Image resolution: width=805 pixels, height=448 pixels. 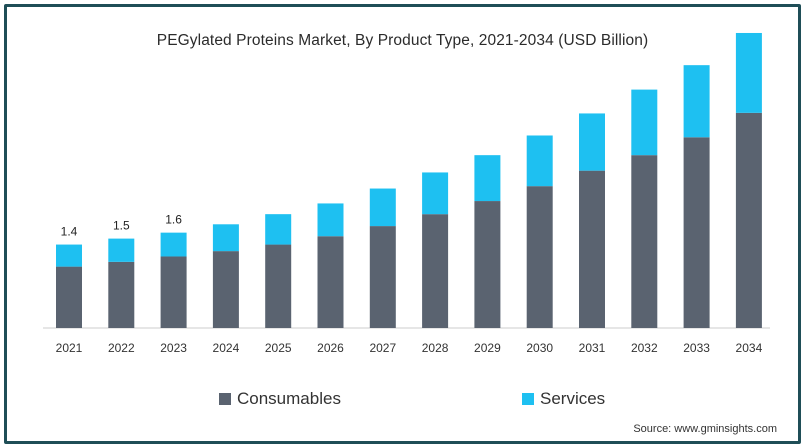 I want to click on x-tick-label-2024: 2024, so click(x=226, y=348).